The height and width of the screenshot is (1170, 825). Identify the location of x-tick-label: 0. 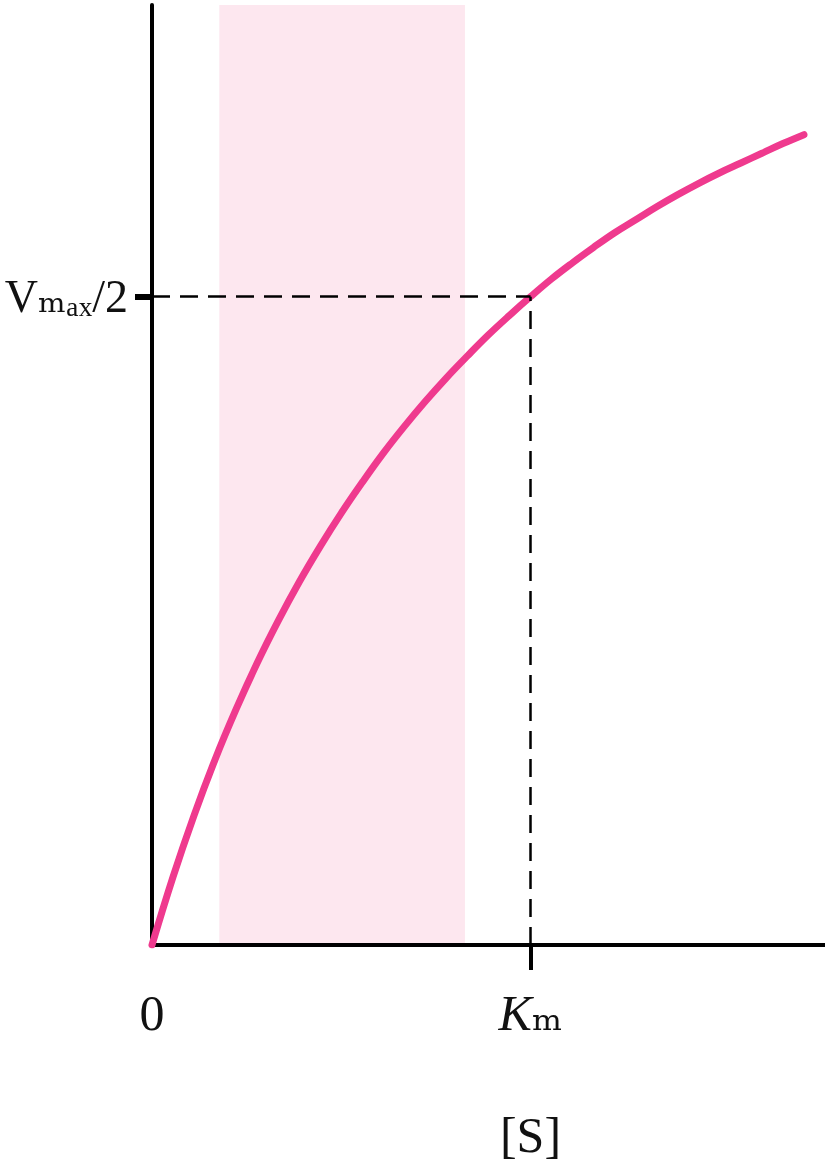
(152, 1013).